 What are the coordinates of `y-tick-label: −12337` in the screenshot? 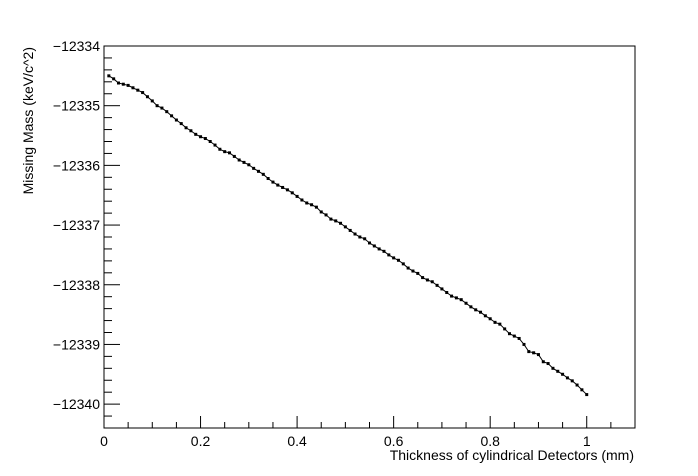 It's located at (76, 225).